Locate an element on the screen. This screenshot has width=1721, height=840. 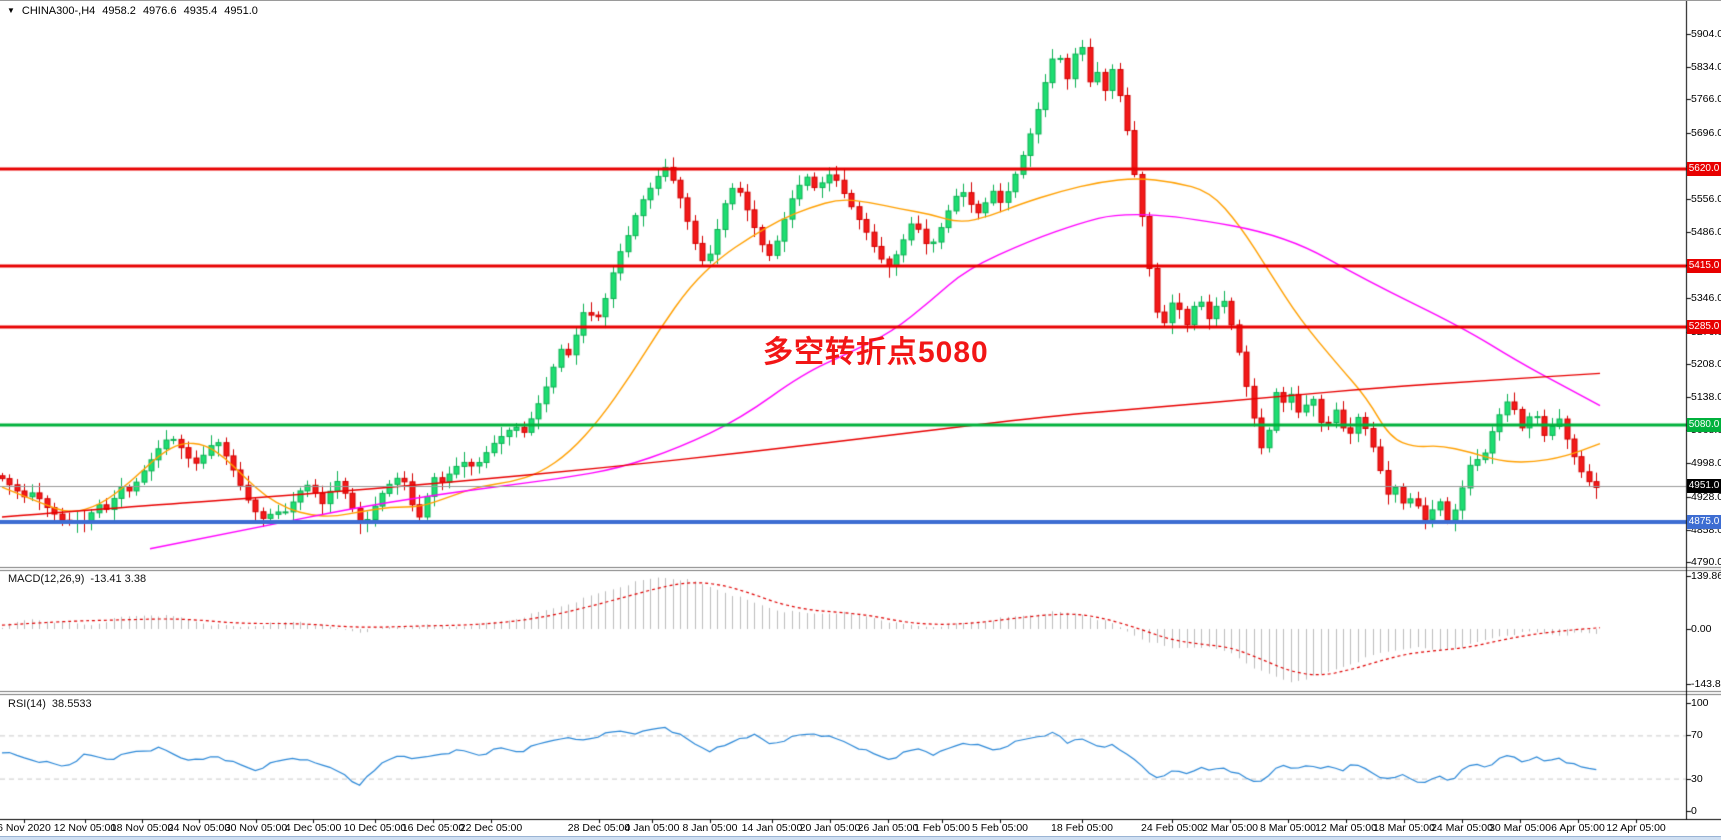
price-axis-tick-label: 5696.0 is located at coordinates (1706, 132).